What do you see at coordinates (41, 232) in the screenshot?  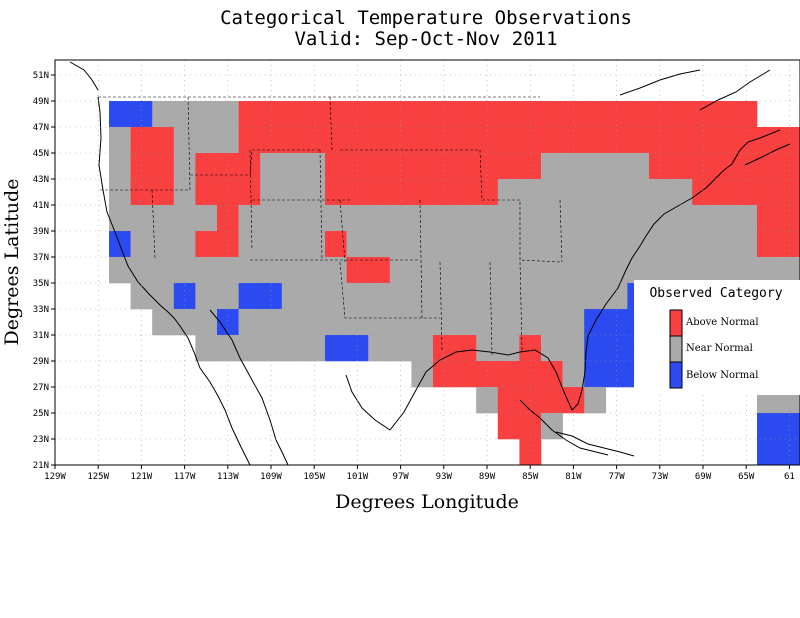 I see `y-tick-label: 39N` at bounding box center [41, 232].